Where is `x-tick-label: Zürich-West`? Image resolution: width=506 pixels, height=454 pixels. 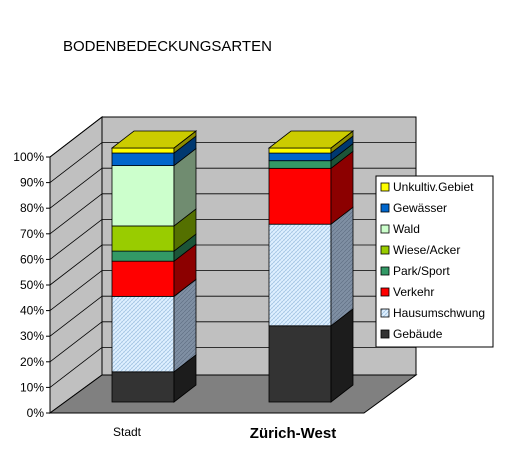 x-tick-label: Zürich-West is located at coordinates (293, 433).